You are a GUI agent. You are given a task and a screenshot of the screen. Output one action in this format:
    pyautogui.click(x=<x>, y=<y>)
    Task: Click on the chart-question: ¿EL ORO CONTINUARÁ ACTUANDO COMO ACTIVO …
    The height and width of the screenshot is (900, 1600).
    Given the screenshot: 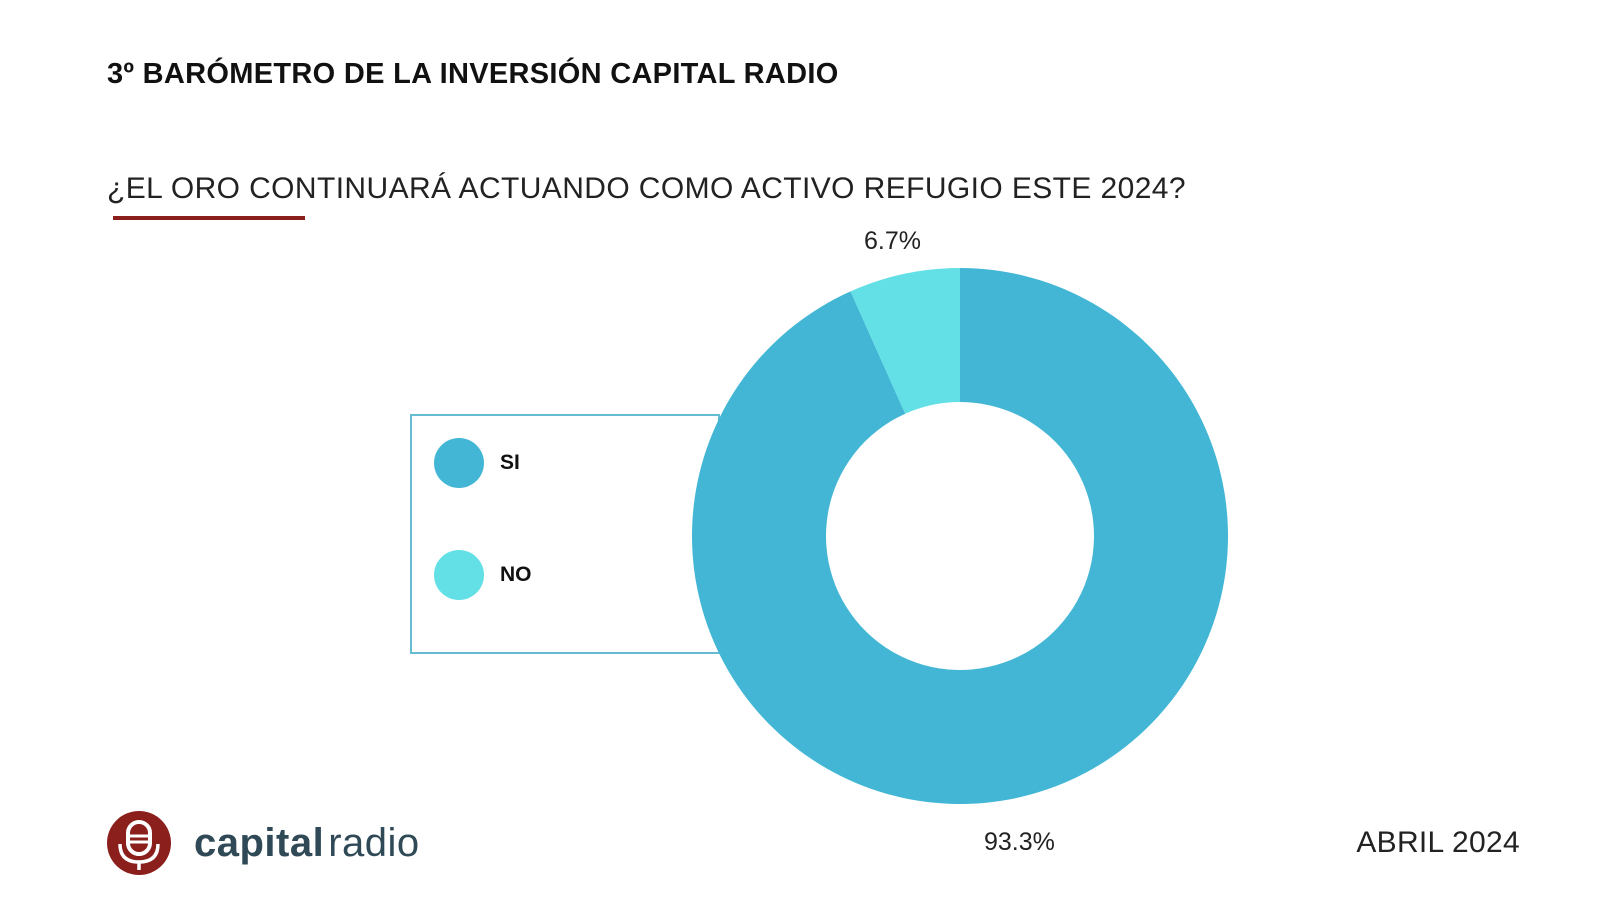 What is the action you would take?
    pyautogui.click(x=646, y=188)
    